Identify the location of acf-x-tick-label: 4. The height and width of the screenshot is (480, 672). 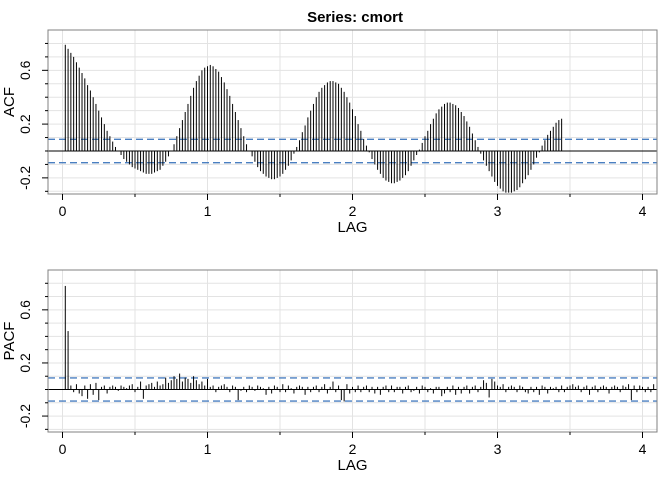
(643, 211).